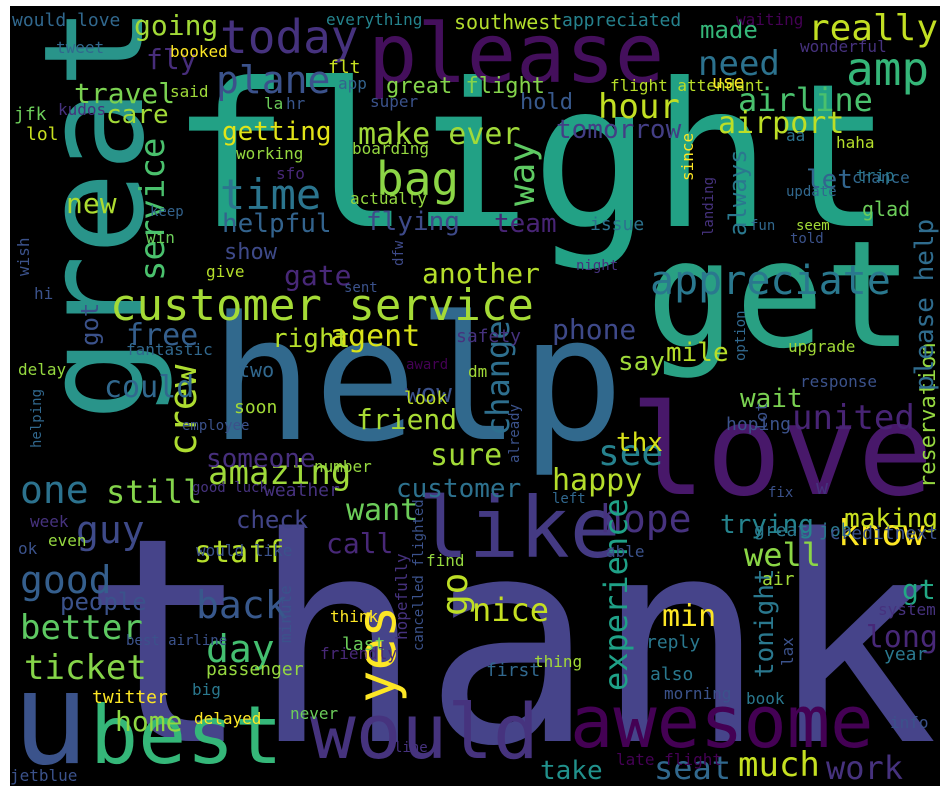  What do you see at coordinates (302, 490) in the screenshot?
I see `cloud-word: weather` at bounding box center [302, 490].